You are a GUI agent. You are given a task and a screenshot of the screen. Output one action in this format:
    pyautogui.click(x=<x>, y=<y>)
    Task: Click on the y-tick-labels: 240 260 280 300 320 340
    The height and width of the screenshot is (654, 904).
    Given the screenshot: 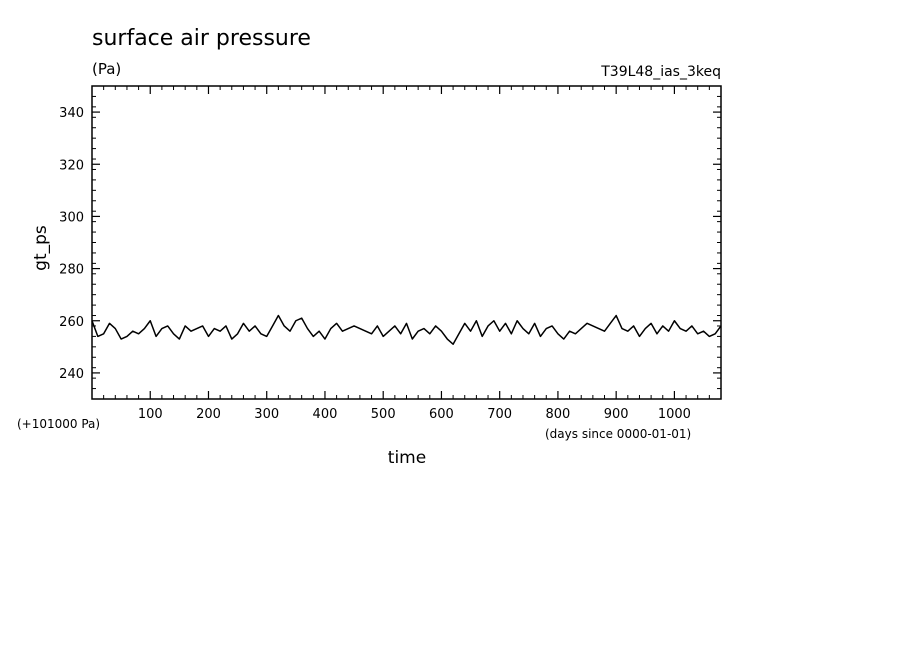 What is the action you would take?
    pyautogui.click(x=71, y=244)
    